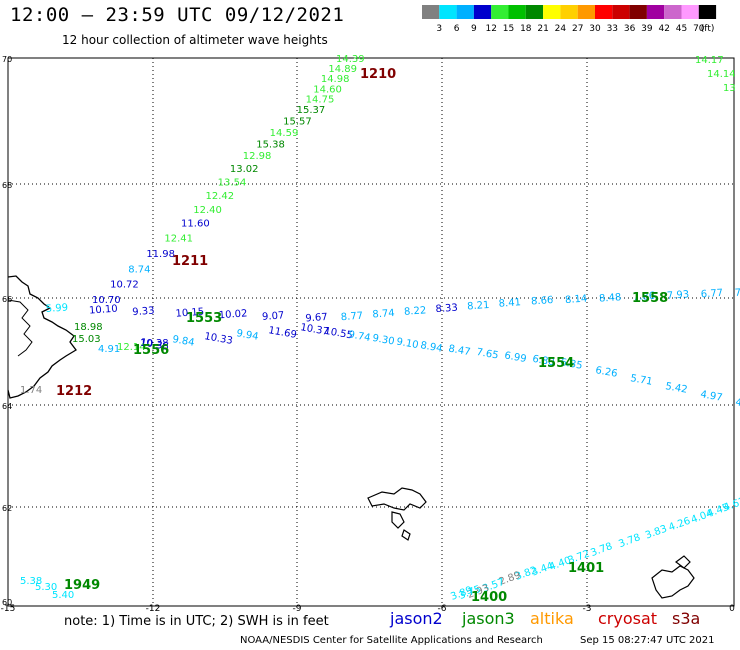  What do you see at coordinates (207, 210) in the screenshot?
I see `wave-height-value: 12.40` at bounding box center [207, 210].